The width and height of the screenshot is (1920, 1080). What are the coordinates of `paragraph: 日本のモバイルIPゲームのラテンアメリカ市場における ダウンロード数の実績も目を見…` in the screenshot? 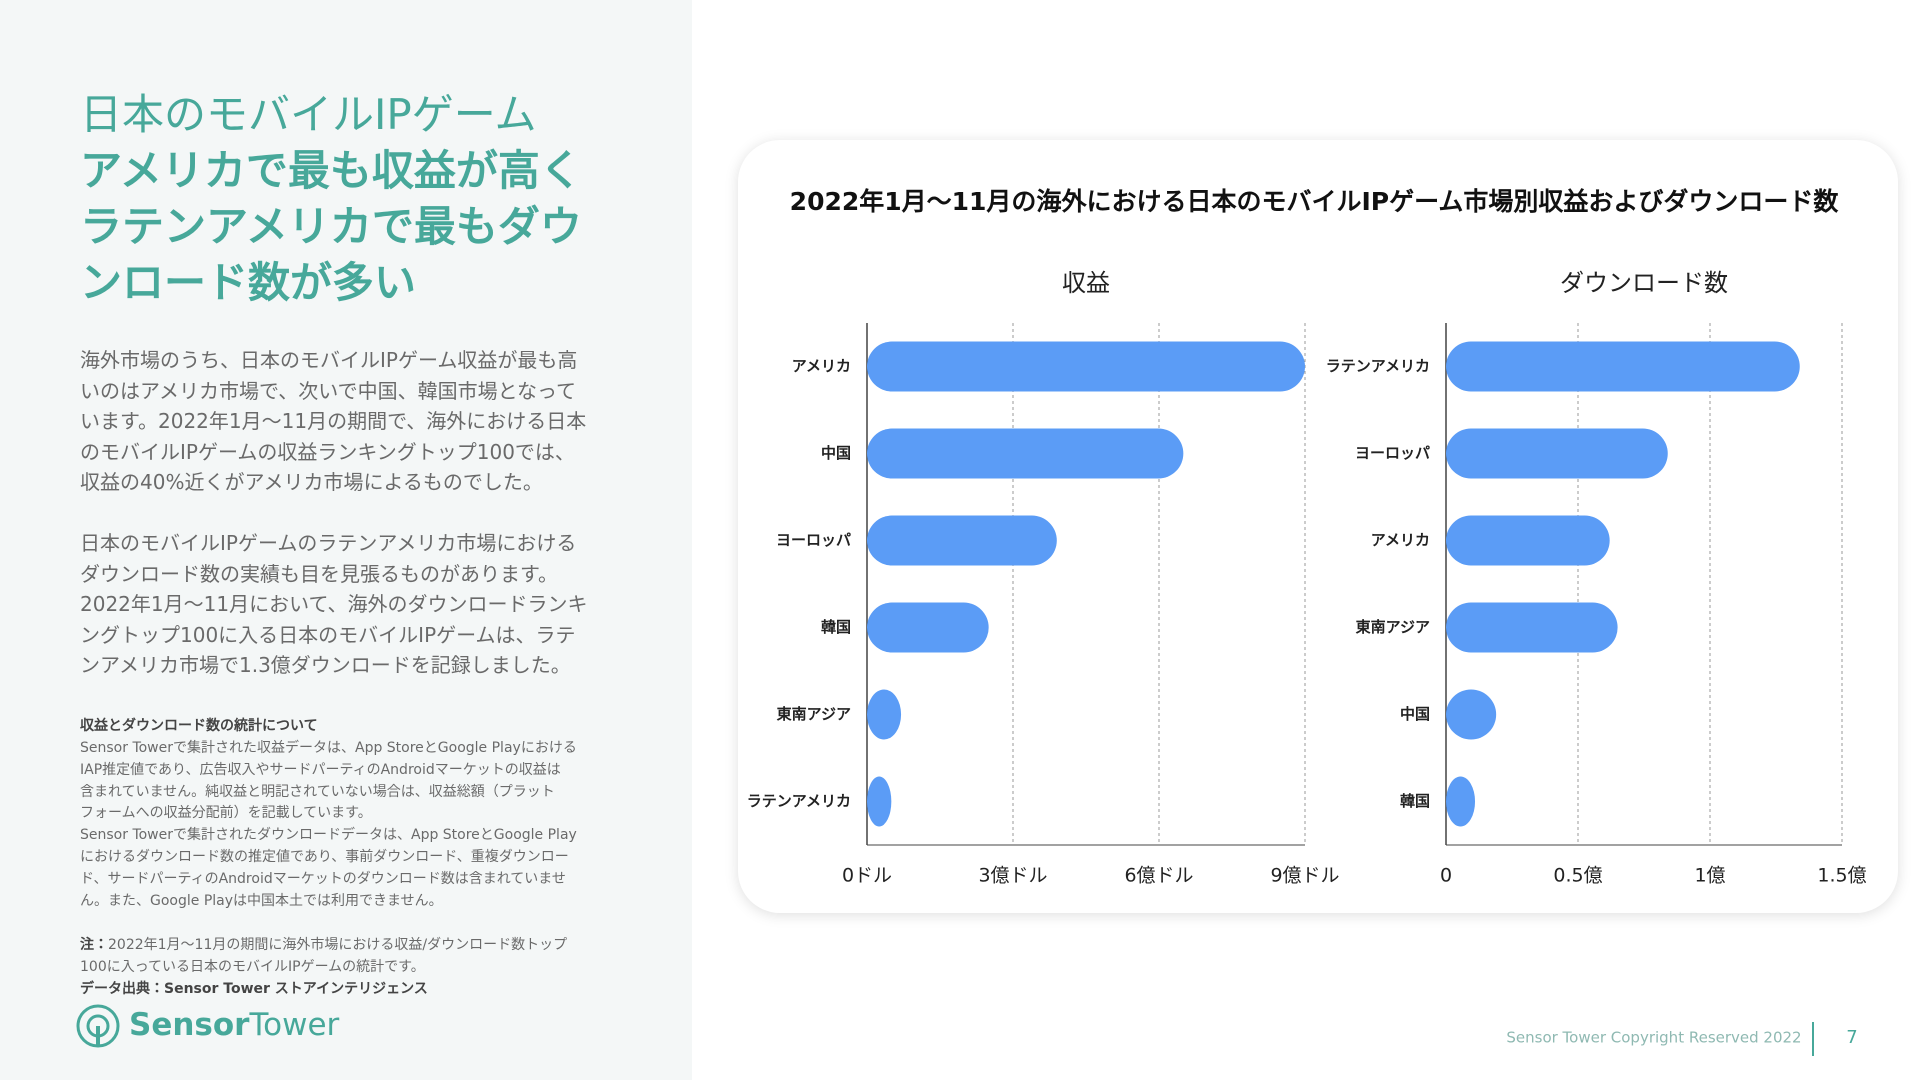 It's located at (333, 604).